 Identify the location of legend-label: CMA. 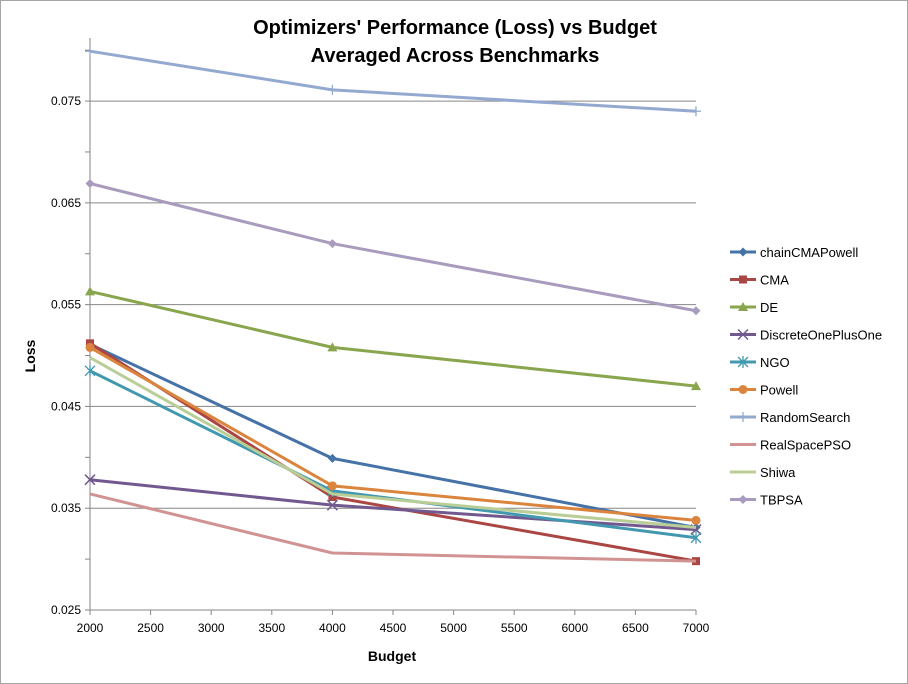
(774, 280).